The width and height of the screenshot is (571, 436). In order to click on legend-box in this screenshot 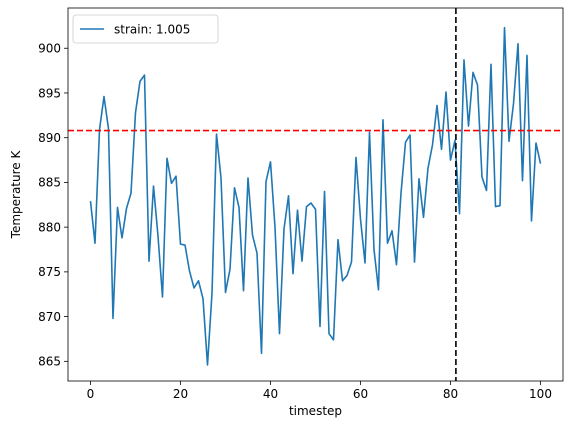, I will do `click(145, 29)`.